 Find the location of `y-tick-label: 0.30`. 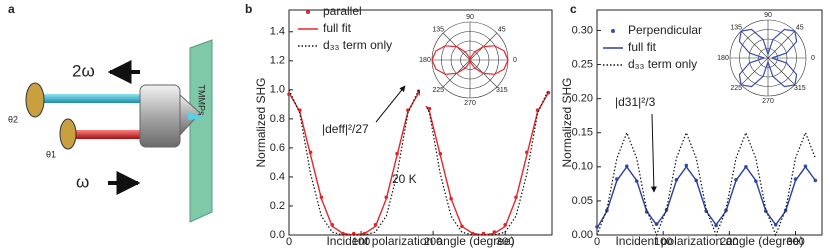

y-tick-label: 0.30 is located at coordinates (582, 30).